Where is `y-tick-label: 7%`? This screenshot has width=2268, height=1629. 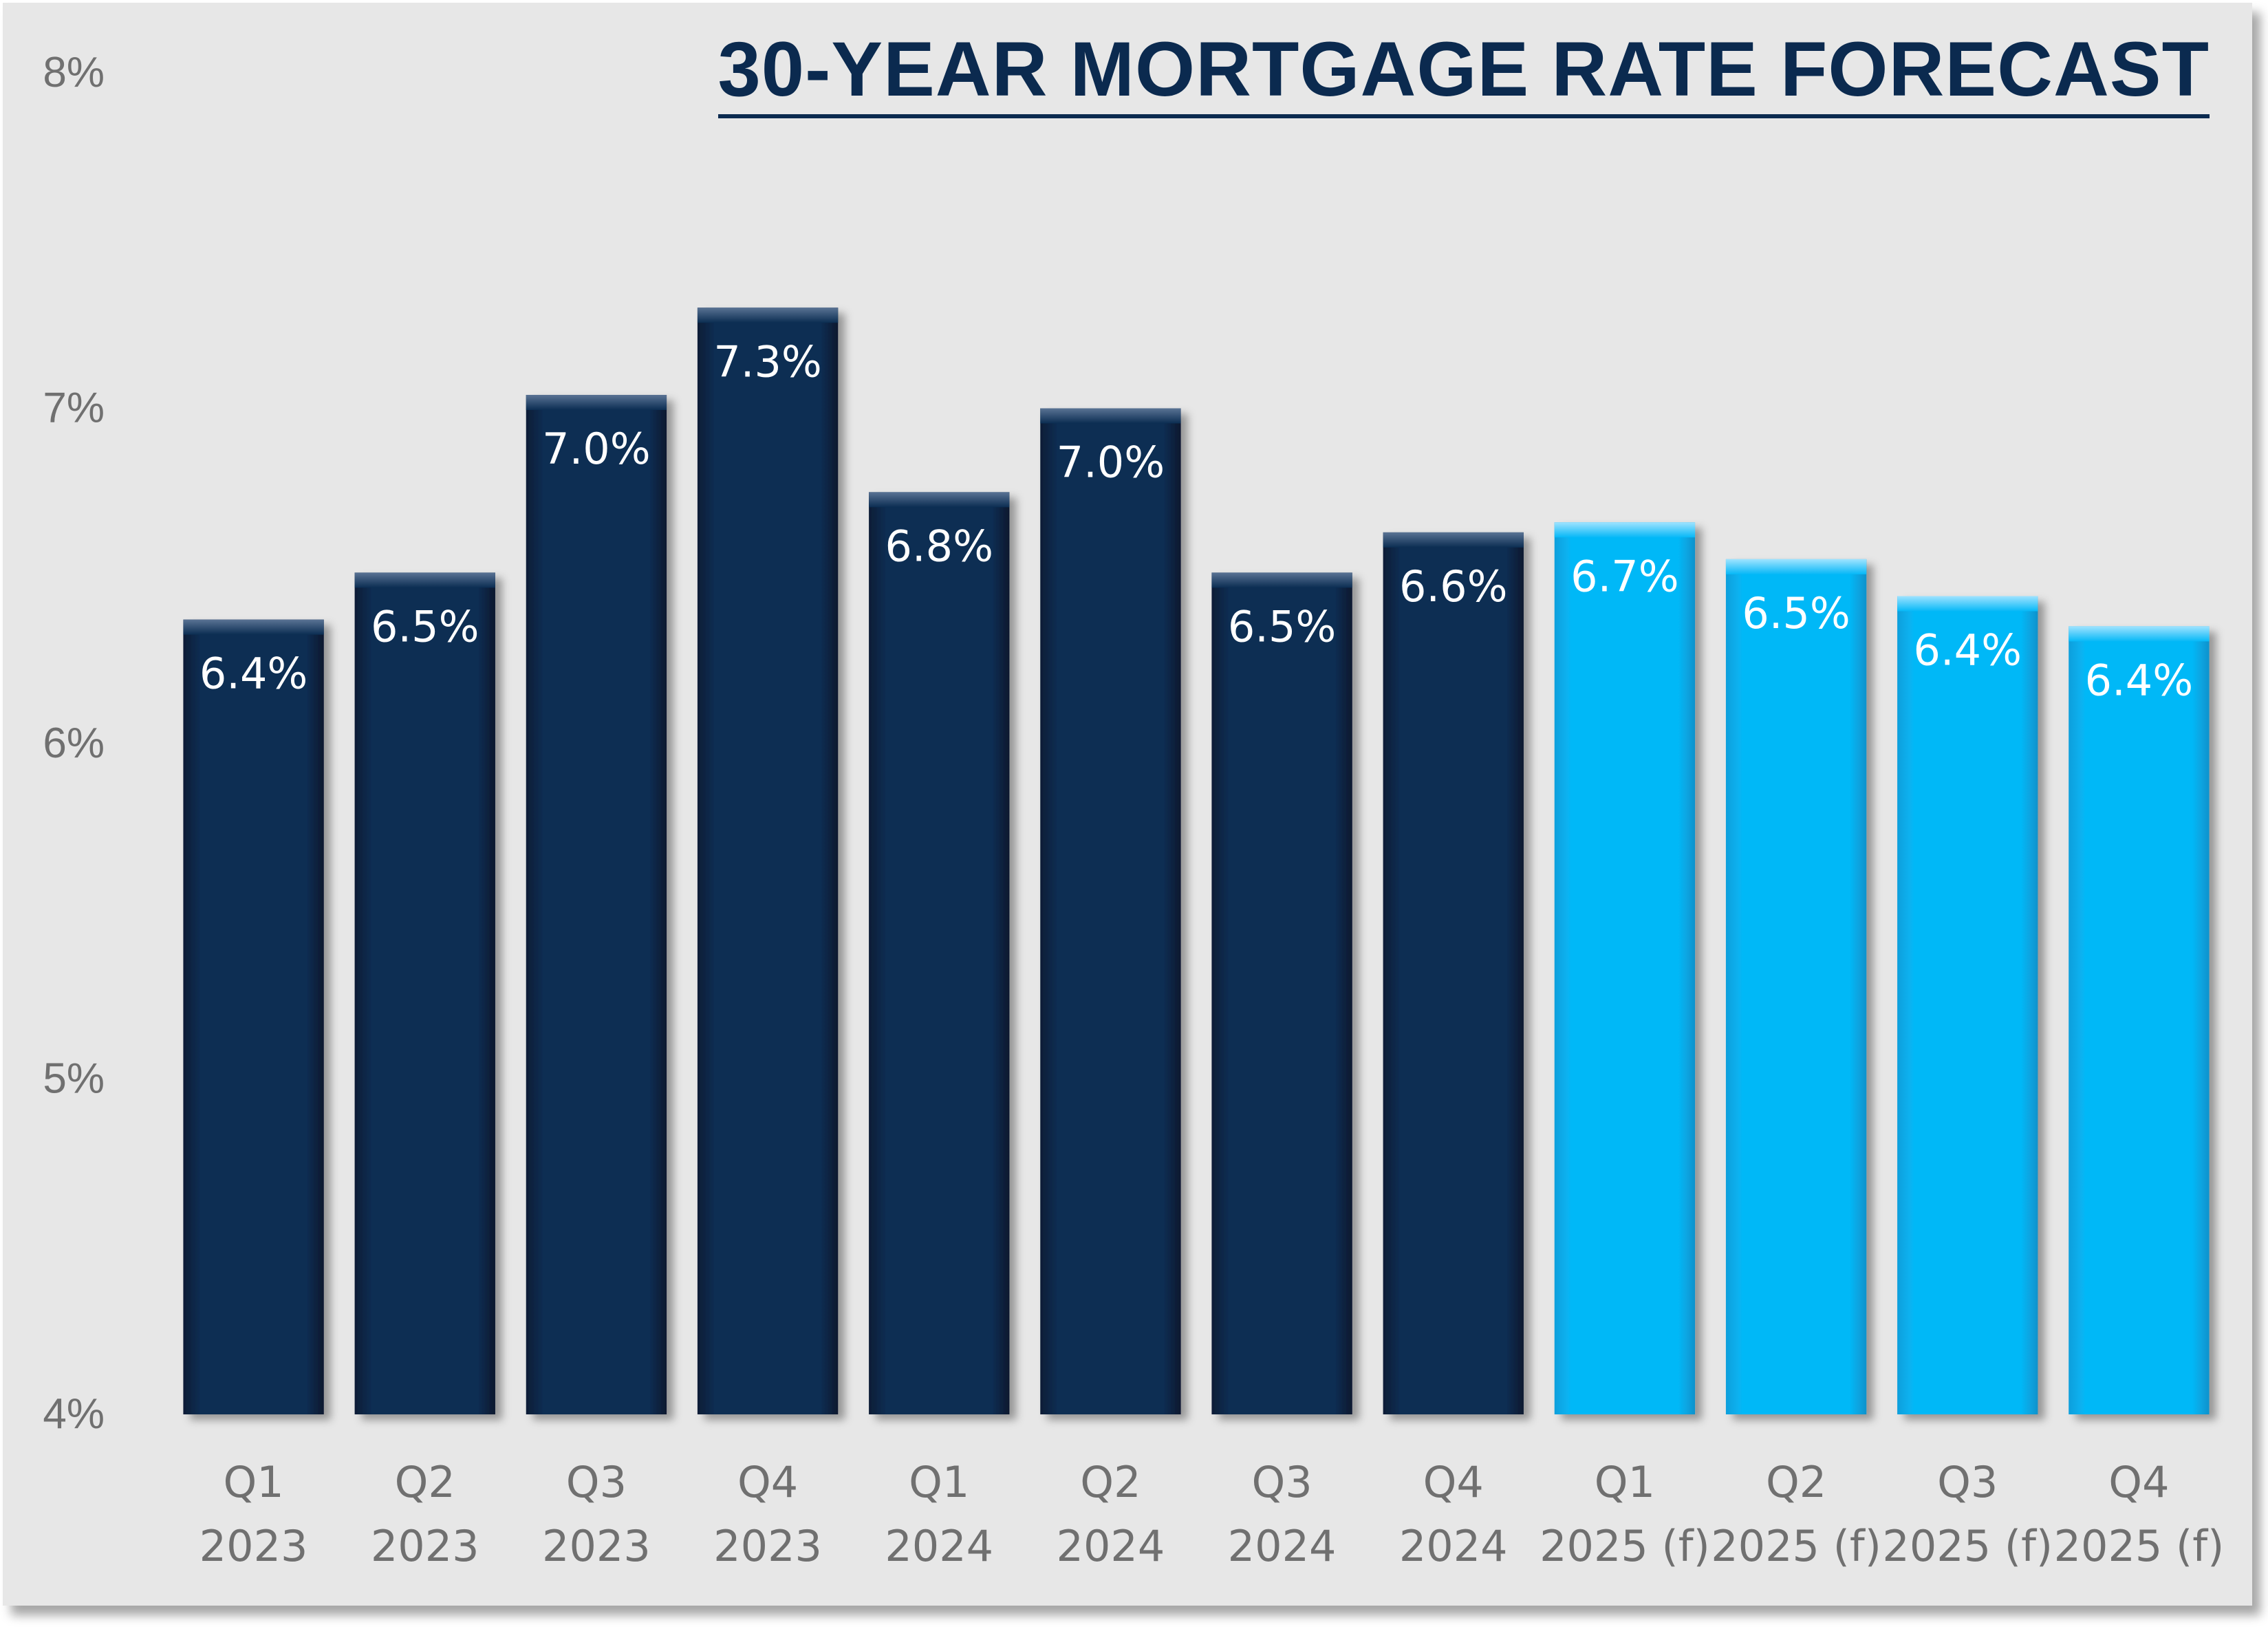
y-tick-label: 7% is located at coordinates (74, 408).